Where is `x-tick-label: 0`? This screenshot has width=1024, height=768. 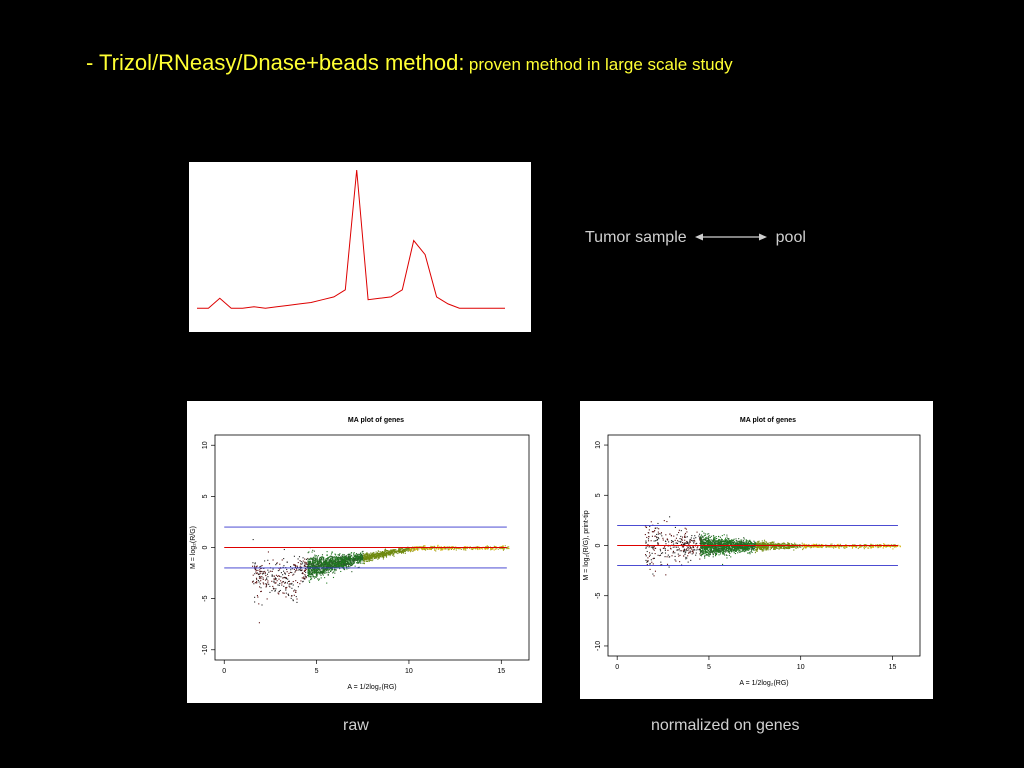 x-tick-label: 0 is located at coordinates (617, 667).